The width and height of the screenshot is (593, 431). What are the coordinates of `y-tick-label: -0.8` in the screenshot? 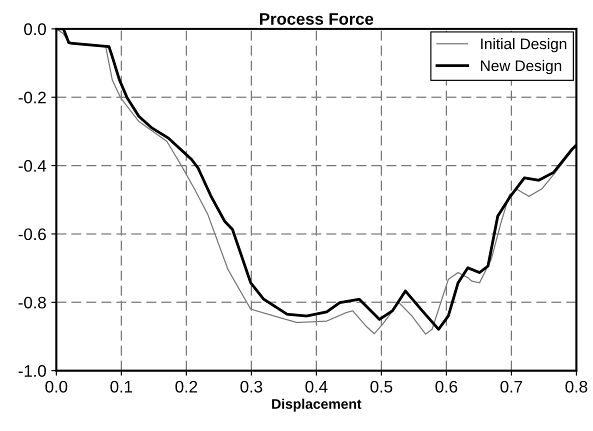 It's located at (32, 302).